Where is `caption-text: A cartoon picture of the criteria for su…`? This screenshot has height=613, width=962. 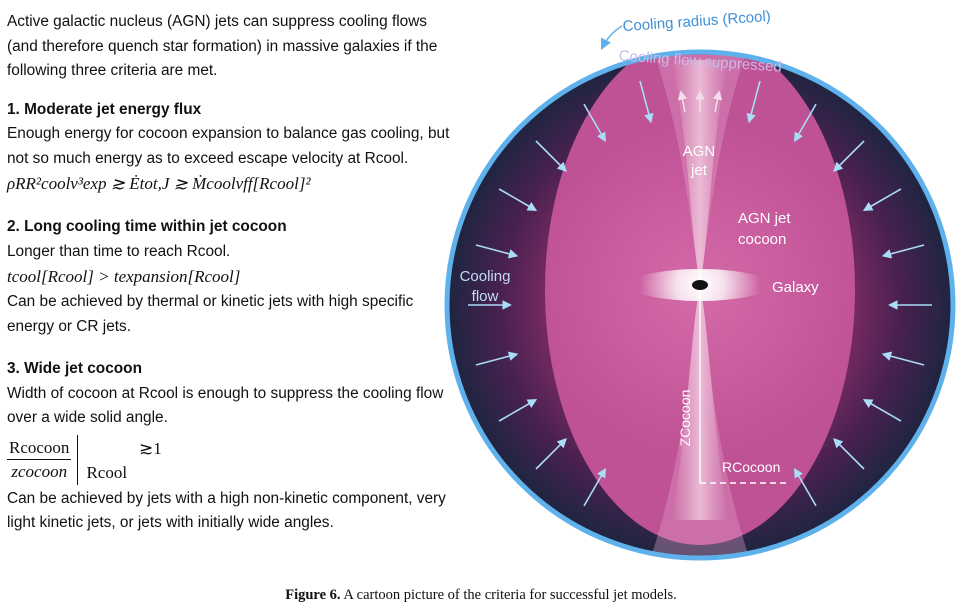 caption-text: A cartoon picture of the criteria for su… is located at coordinates (510, 595).